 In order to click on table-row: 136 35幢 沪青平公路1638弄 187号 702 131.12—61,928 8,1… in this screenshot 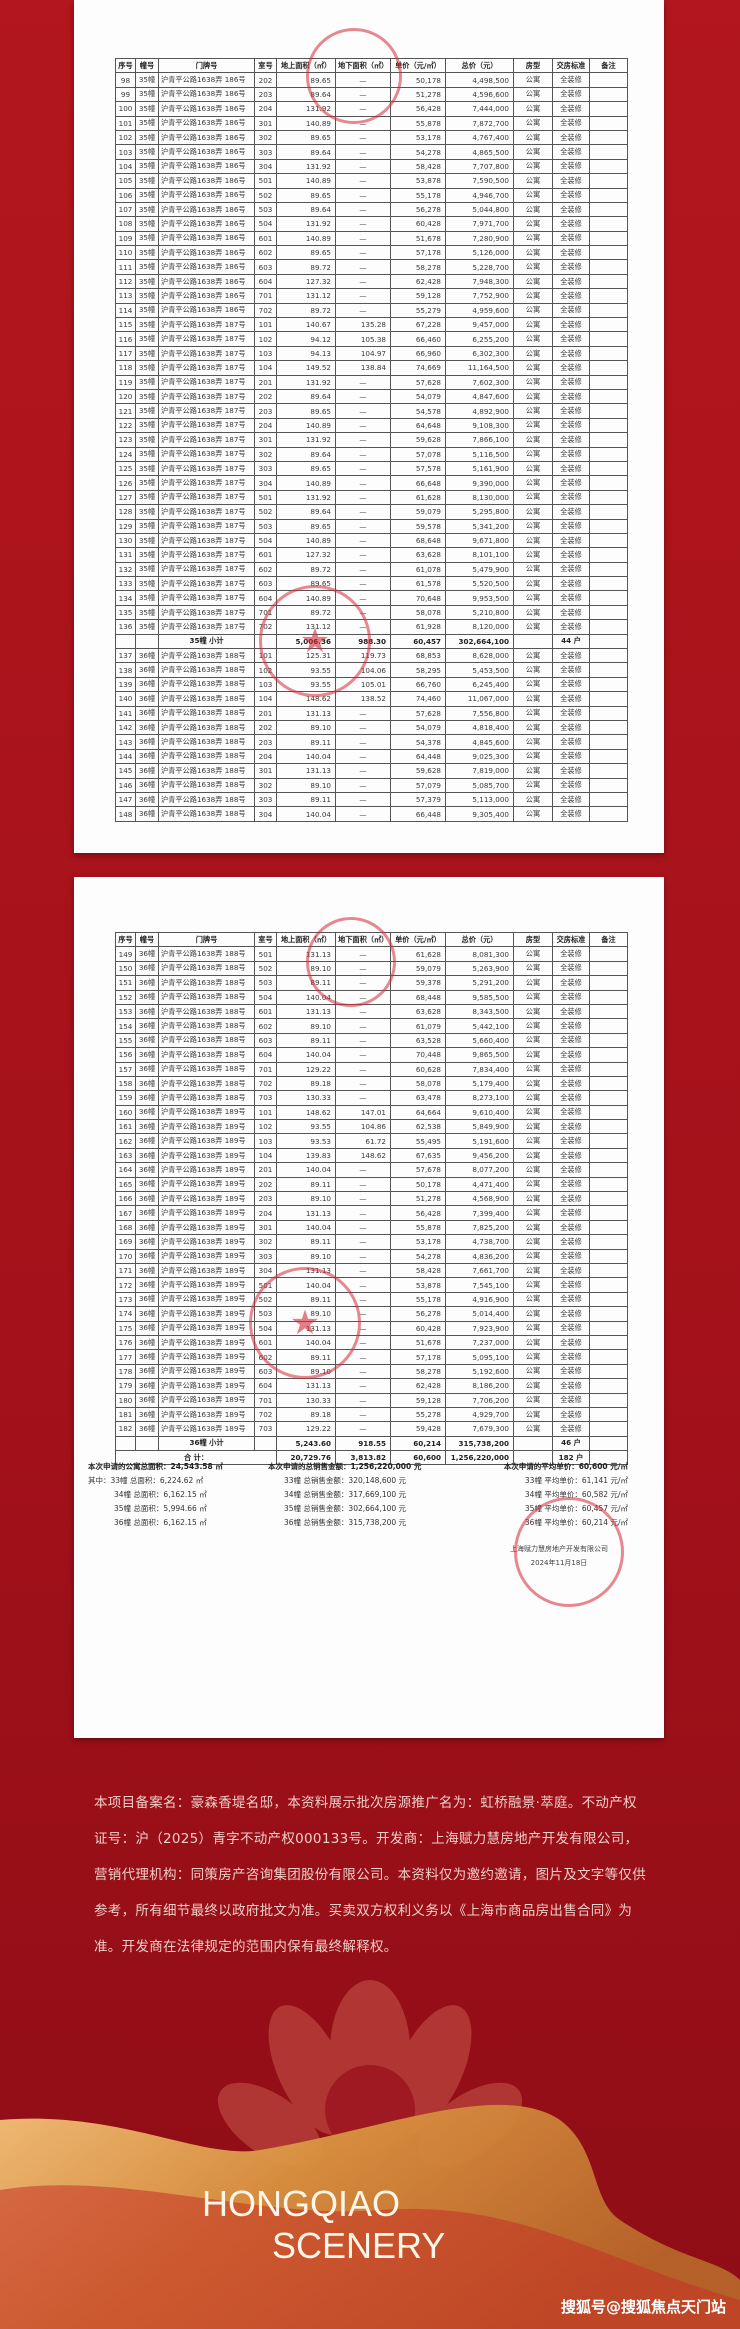, I will do `click(371, 627)`.